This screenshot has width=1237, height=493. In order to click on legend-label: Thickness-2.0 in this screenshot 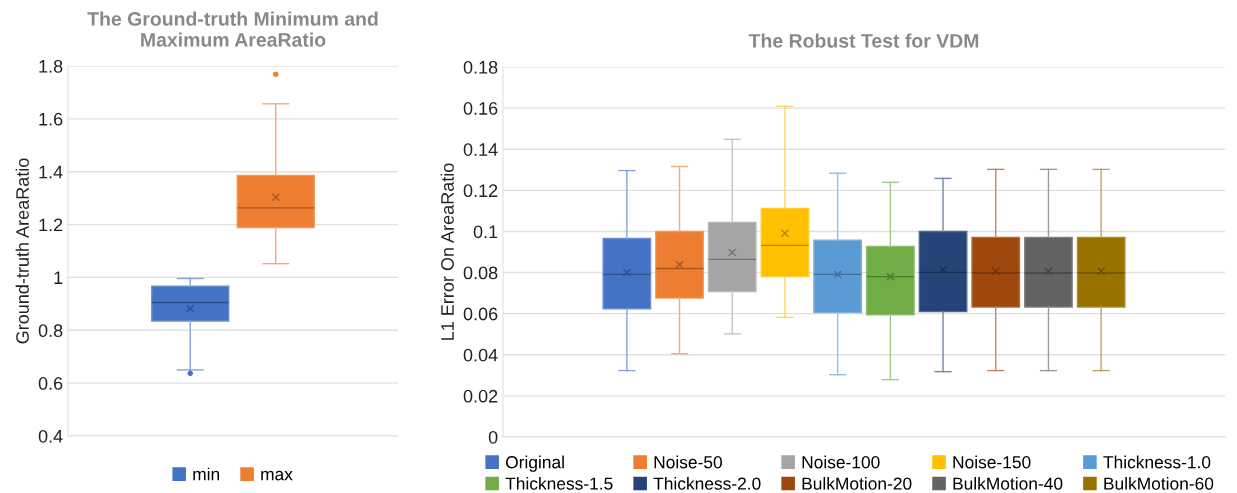, I will do `click(707, 483)`.